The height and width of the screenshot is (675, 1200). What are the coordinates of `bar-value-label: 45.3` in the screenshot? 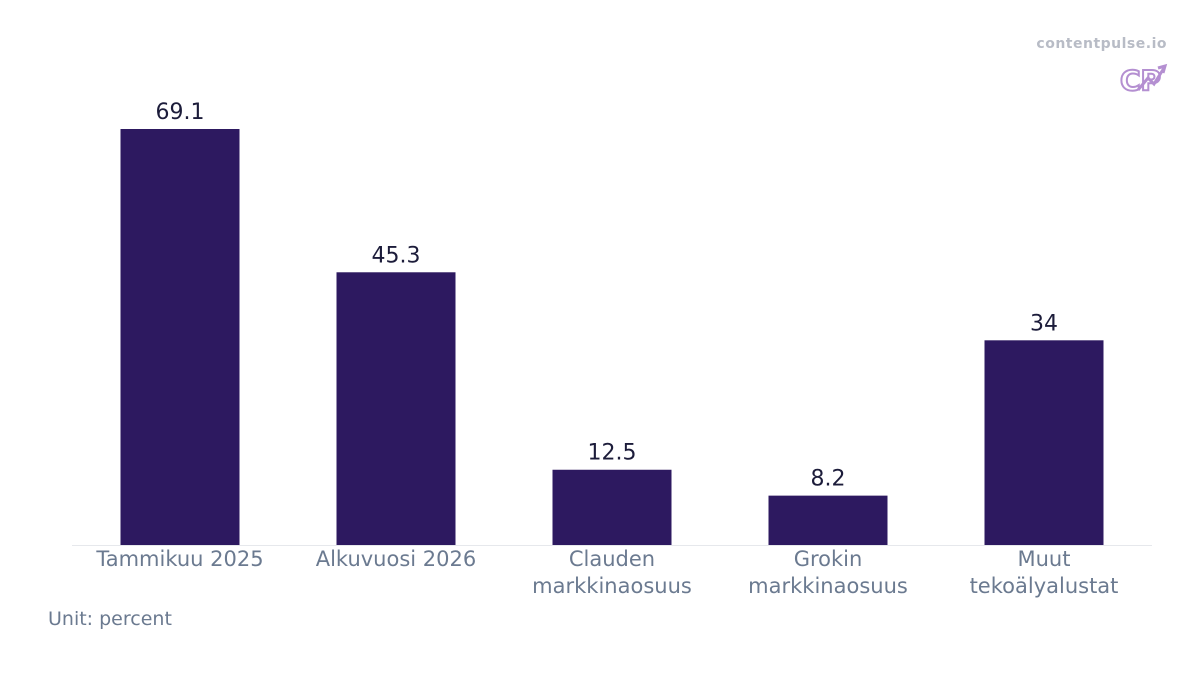 It's located at (396, 255).